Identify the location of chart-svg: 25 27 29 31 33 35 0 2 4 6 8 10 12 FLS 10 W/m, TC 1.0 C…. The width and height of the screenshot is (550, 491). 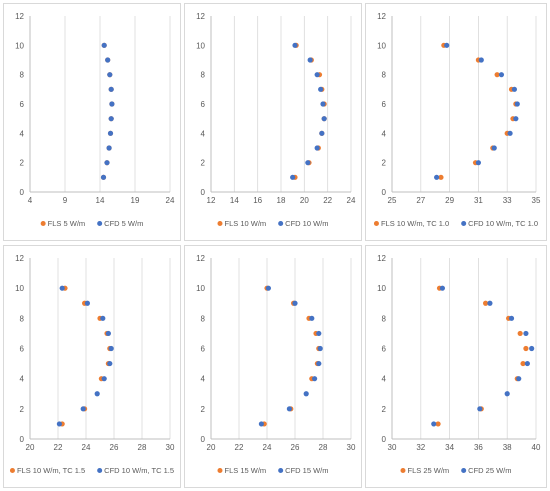
(457, 120).